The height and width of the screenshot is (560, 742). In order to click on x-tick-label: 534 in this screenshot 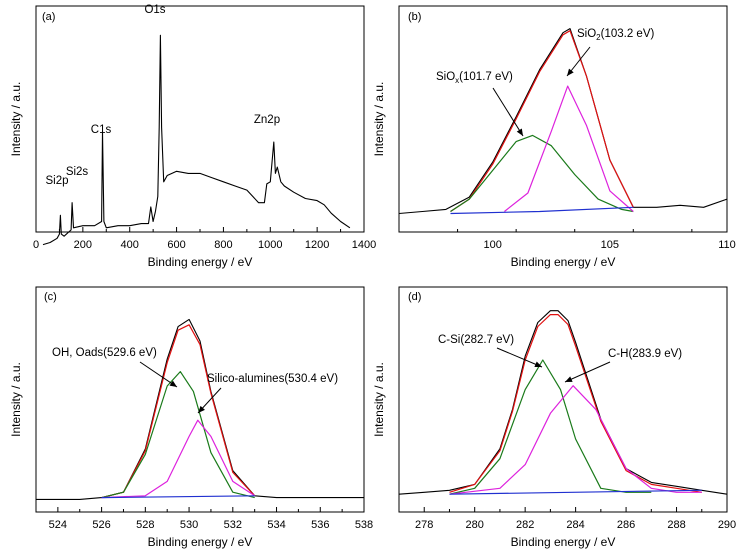, I will do `click(276, 525)`.